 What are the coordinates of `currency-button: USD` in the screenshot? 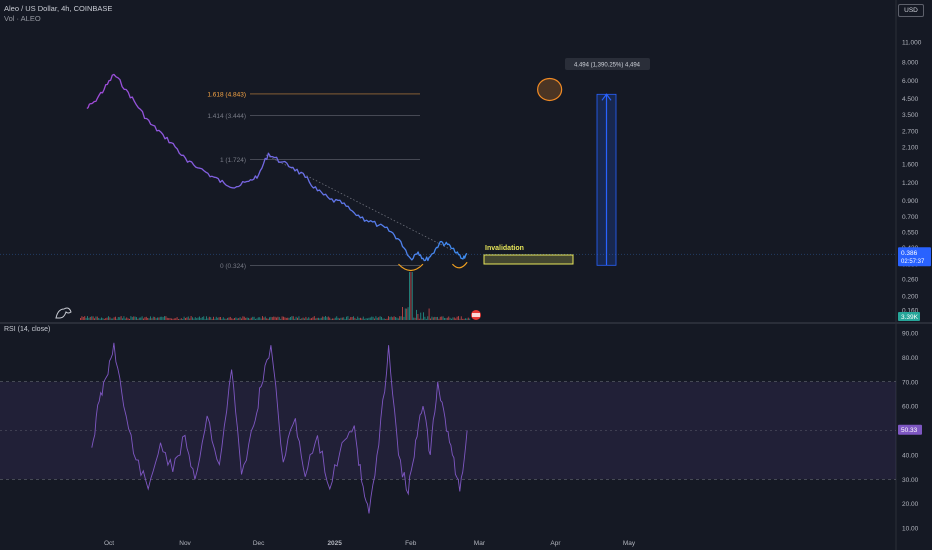 It's located at (911, 10).